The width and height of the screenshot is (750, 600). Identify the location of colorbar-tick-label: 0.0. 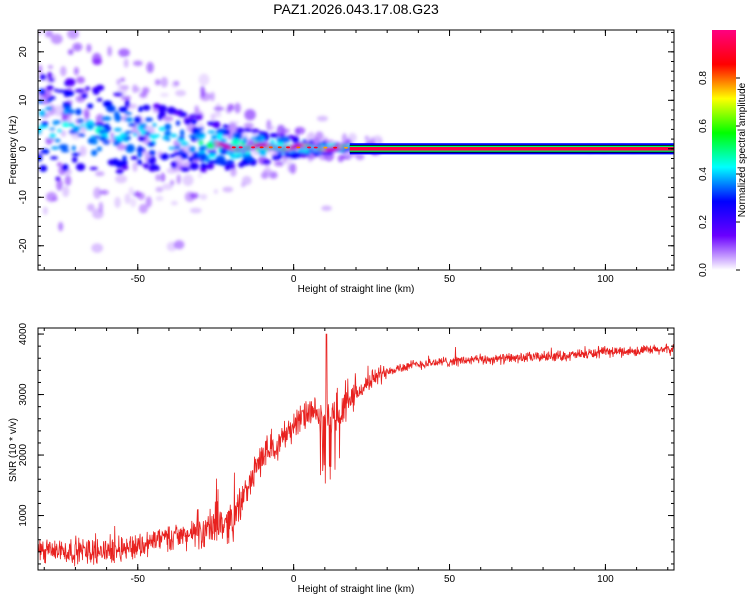
(703, 270).